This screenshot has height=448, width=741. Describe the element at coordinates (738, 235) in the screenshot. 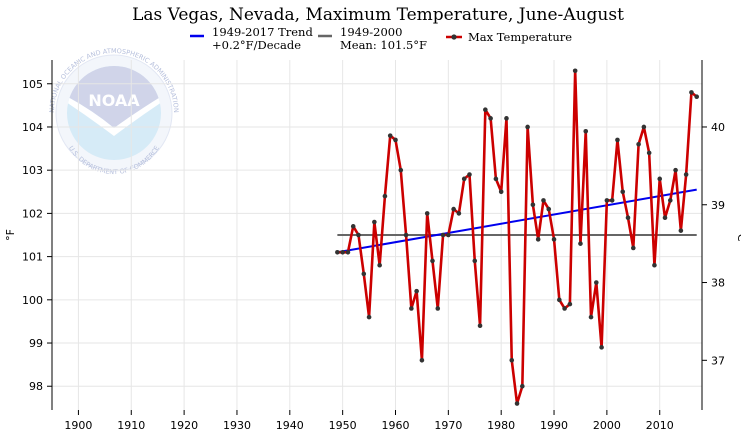

I see `y-axis-label-right: °C` at that location.